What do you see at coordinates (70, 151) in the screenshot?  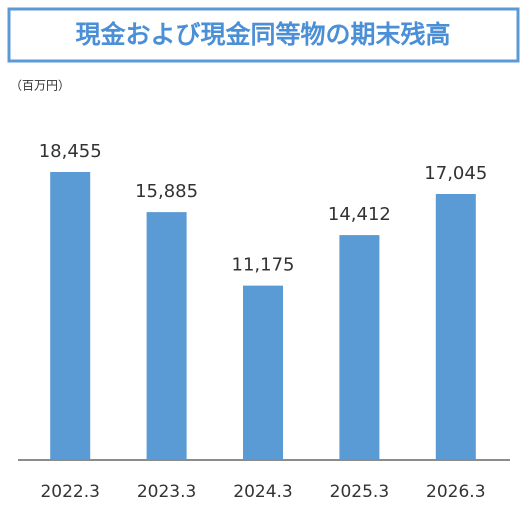 I see `value-label: 18,455` at bounding box center [70, 151].